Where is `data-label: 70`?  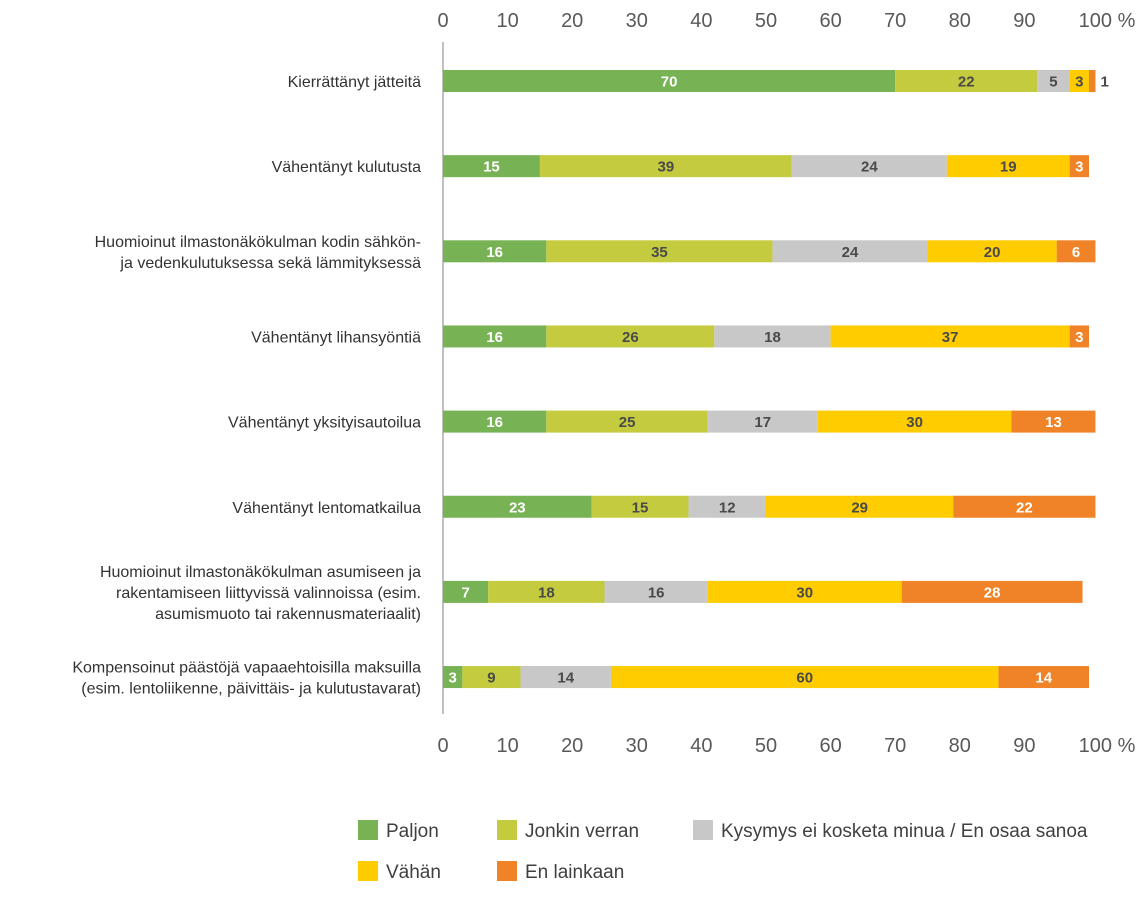 data-label: 70 is located at coordinates (669, 82).